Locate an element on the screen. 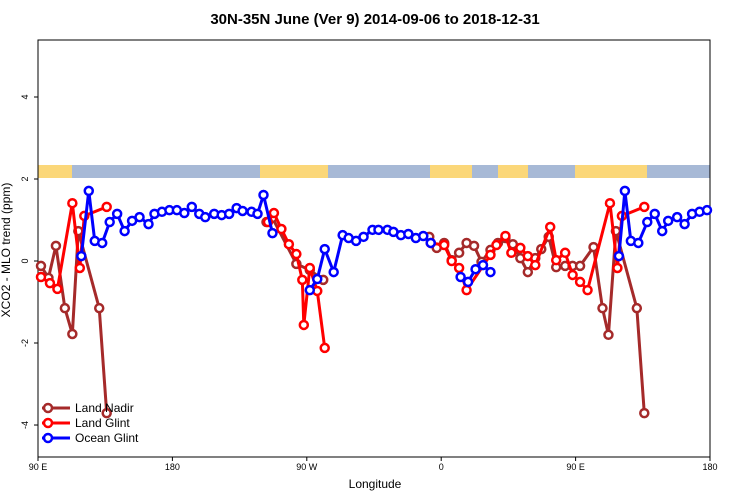  x-tick-label: 0 is located at coordinates (441, 467).